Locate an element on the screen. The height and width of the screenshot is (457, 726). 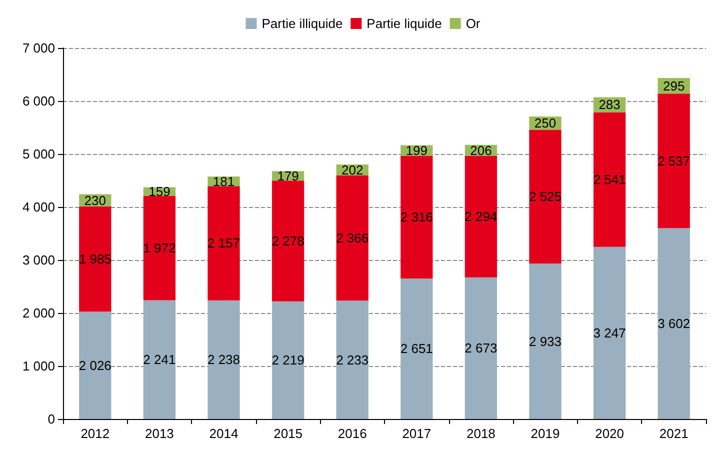
y-tick-label: 6 000 is located at coordinates (38, 101).